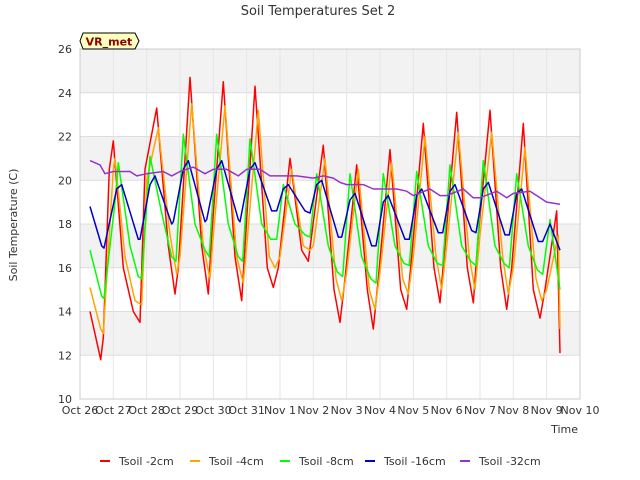 The height and width of the screenshot is (480, 640). I want to click on series-line-tsoil-16cm, so click(325, 205).